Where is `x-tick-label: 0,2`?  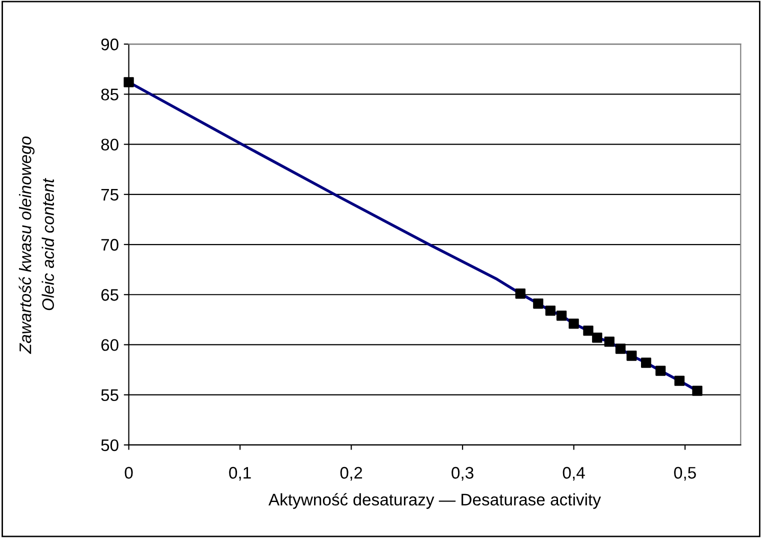
x-tick-label: 0,2 is located at coordinates (351, 473).